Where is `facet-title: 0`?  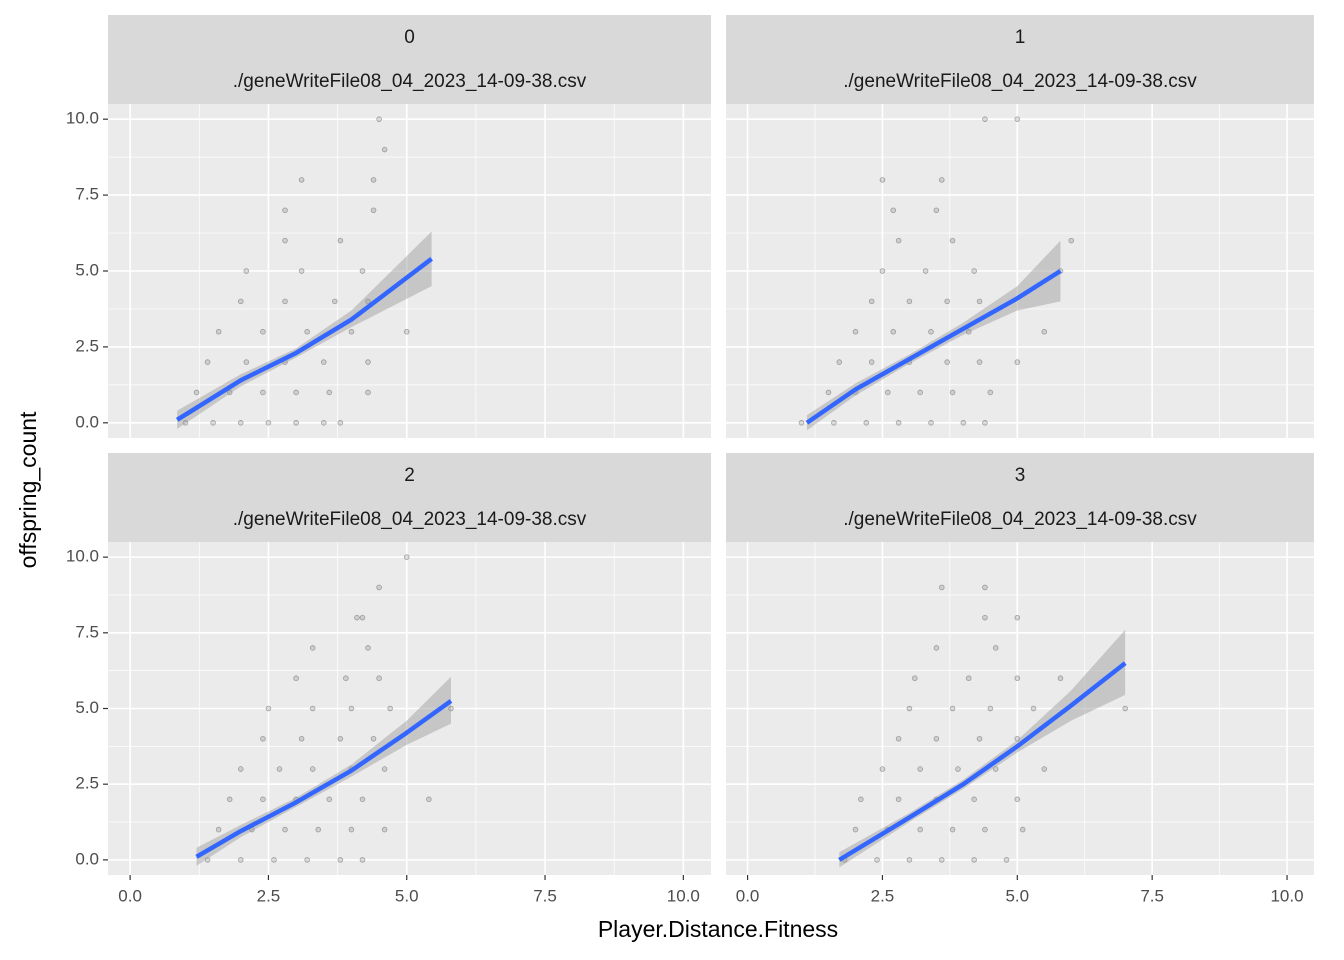
facet-title: 0 is located at coordinates (409, 37).